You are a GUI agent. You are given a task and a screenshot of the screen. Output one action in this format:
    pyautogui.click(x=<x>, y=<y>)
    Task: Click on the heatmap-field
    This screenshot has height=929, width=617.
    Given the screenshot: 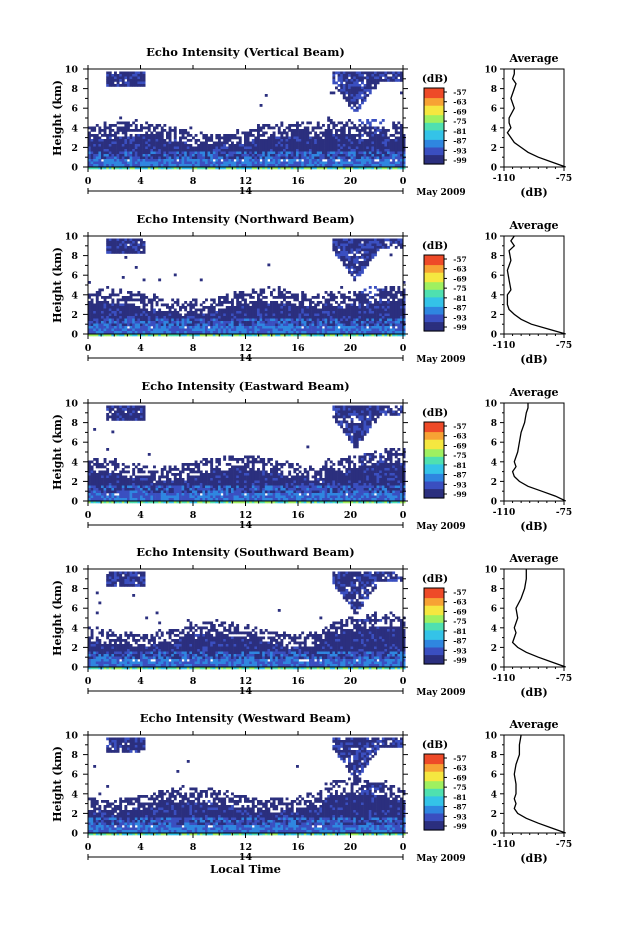 What is the action you would take?
    pyautogui.click(x=247, y=620)
    